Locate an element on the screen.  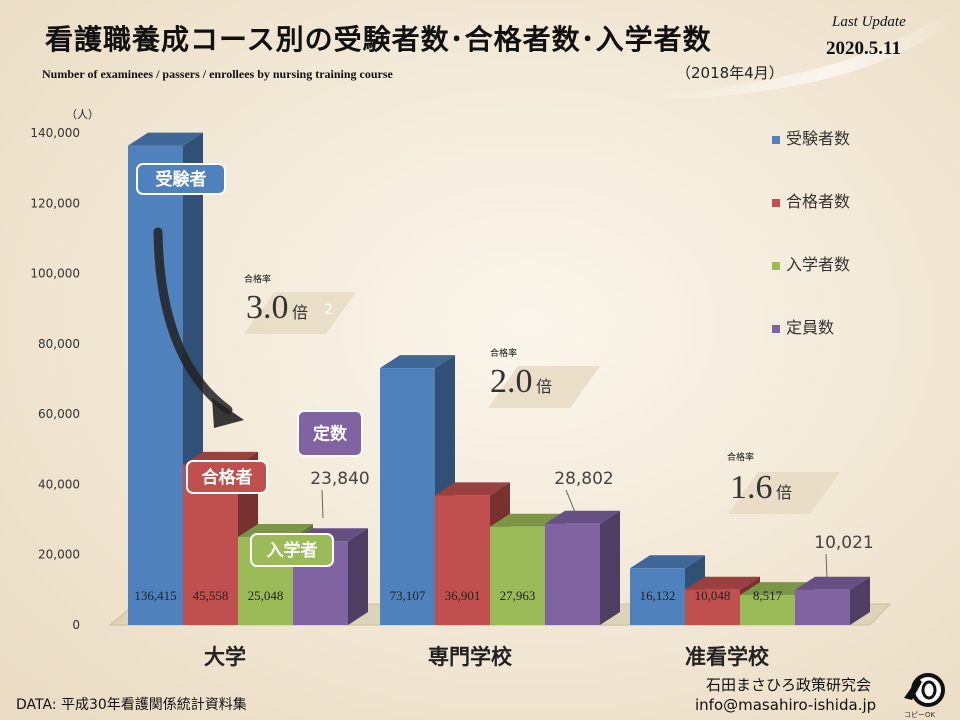
enrollees-callout-box is located at coordinates (292, 550).